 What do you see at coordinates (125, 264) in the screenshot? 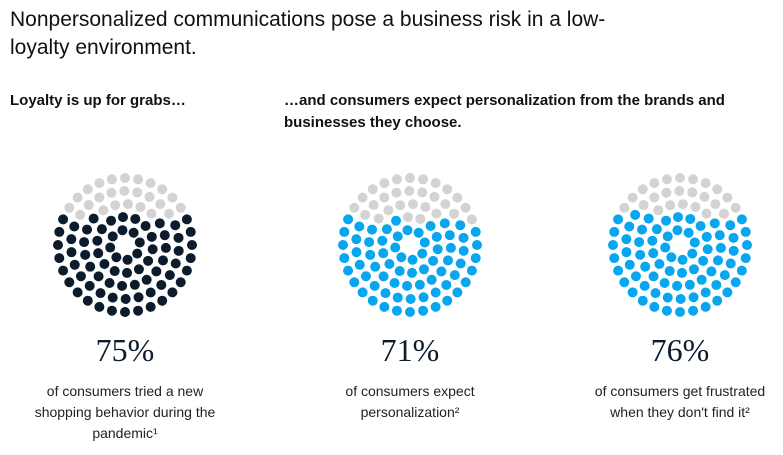
I see `dot-group` at bounding box center [125, 264].